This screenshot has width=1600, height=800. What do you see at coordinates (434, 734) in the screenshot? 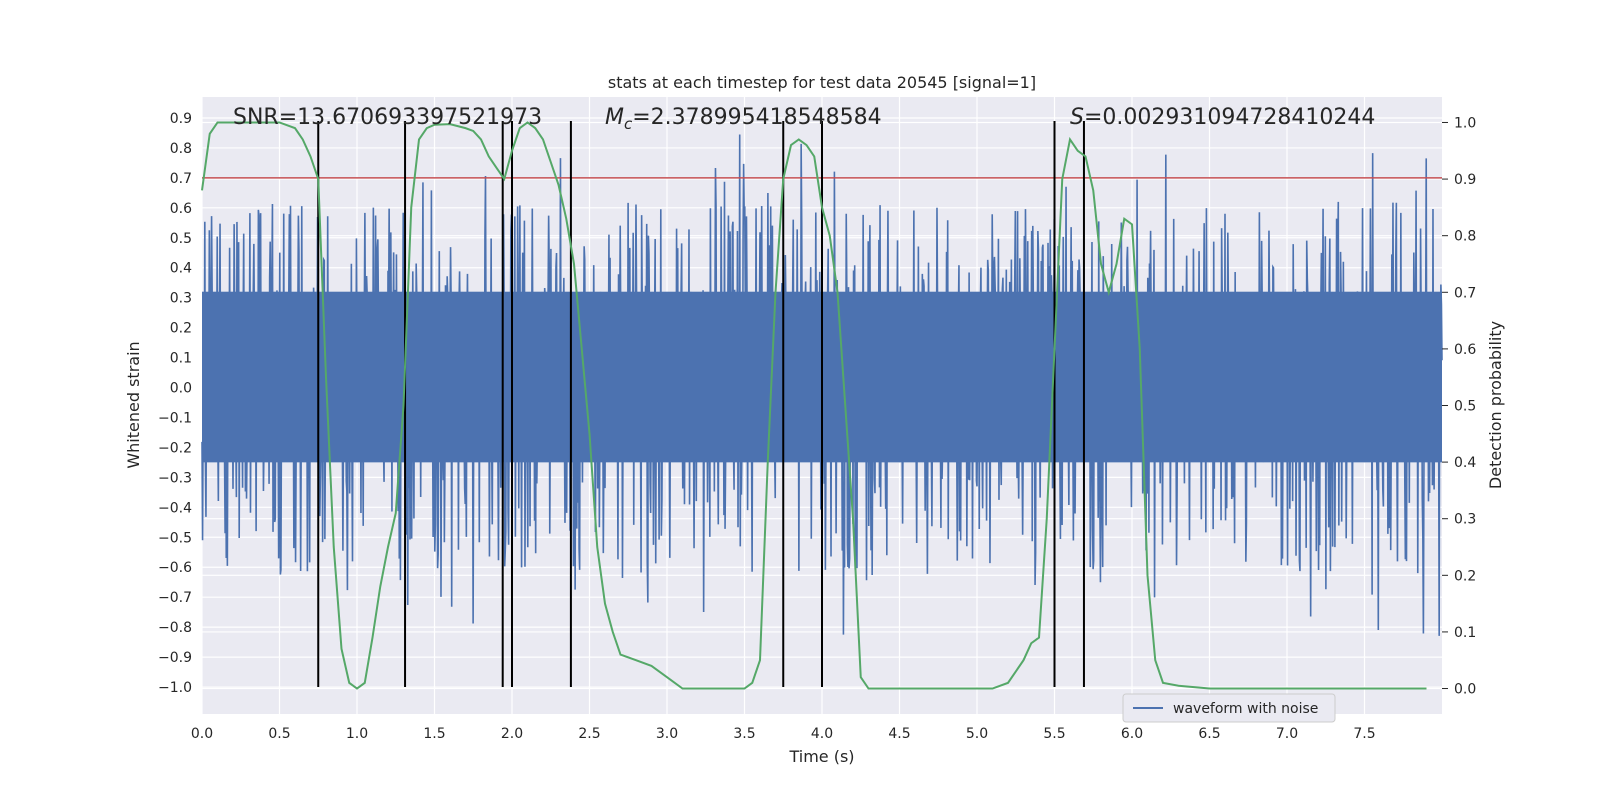
I see `x-tick-label: 1.5` at bounding box center [434, 734].